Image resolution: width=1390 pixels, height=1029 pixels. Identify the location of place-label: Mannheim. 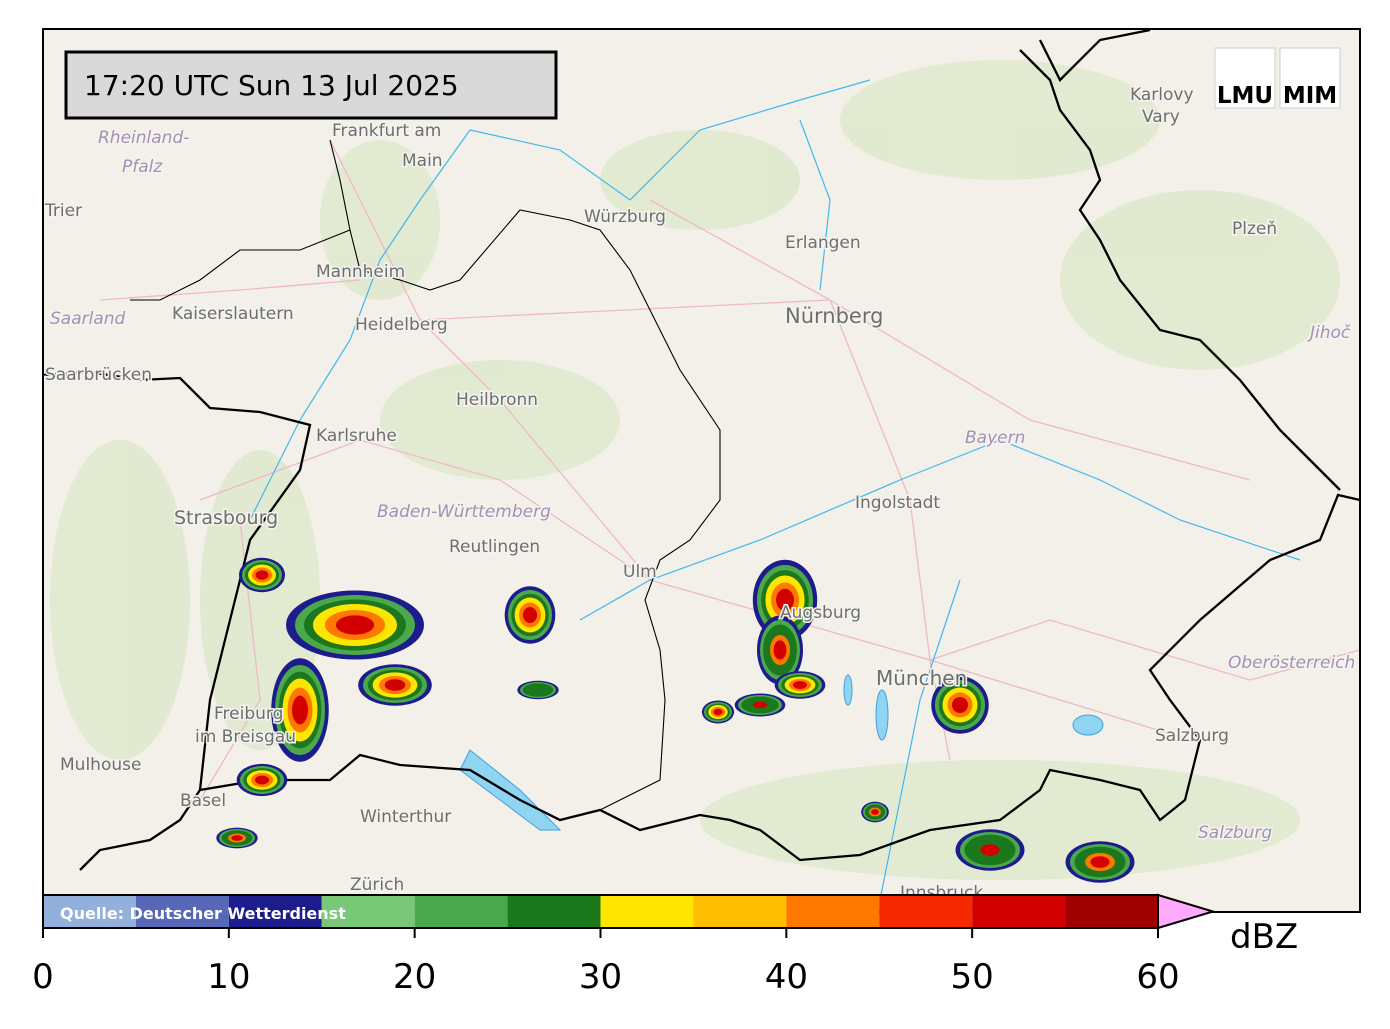
(360, 272).